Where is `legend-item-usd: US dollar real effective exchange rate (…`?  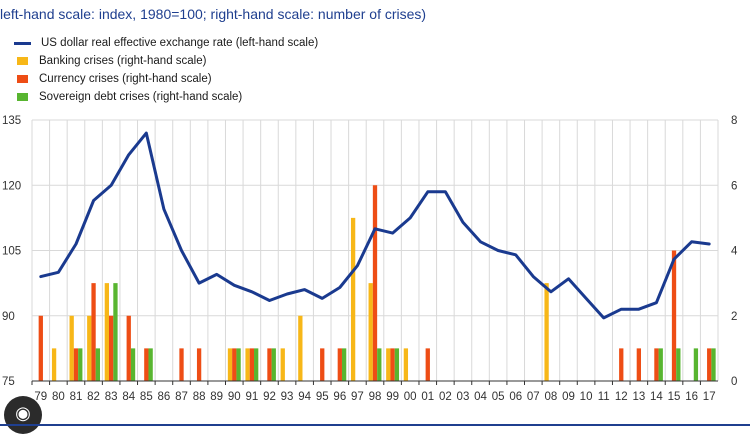 legend-item-usd: US dollar real effective exchange rate (… is located at coordinates (165, 43).